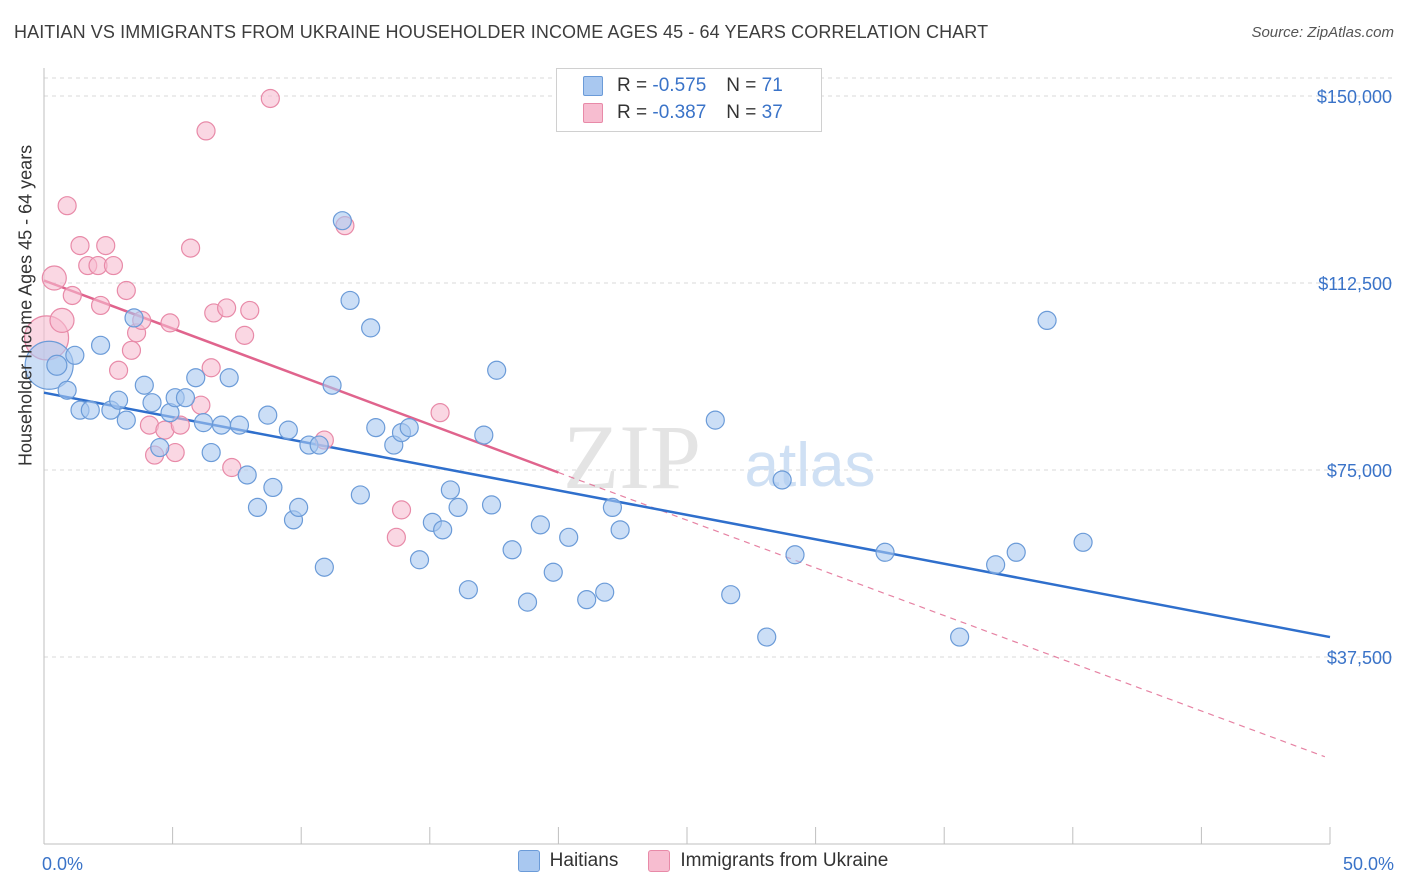 Image resolution: width=1406 pixels, height=892 pixels. What do you see at coordinates (62, 864) in the screenshot?
I see `x-tick-label: 0.0%` at bounding box center [62, 864].